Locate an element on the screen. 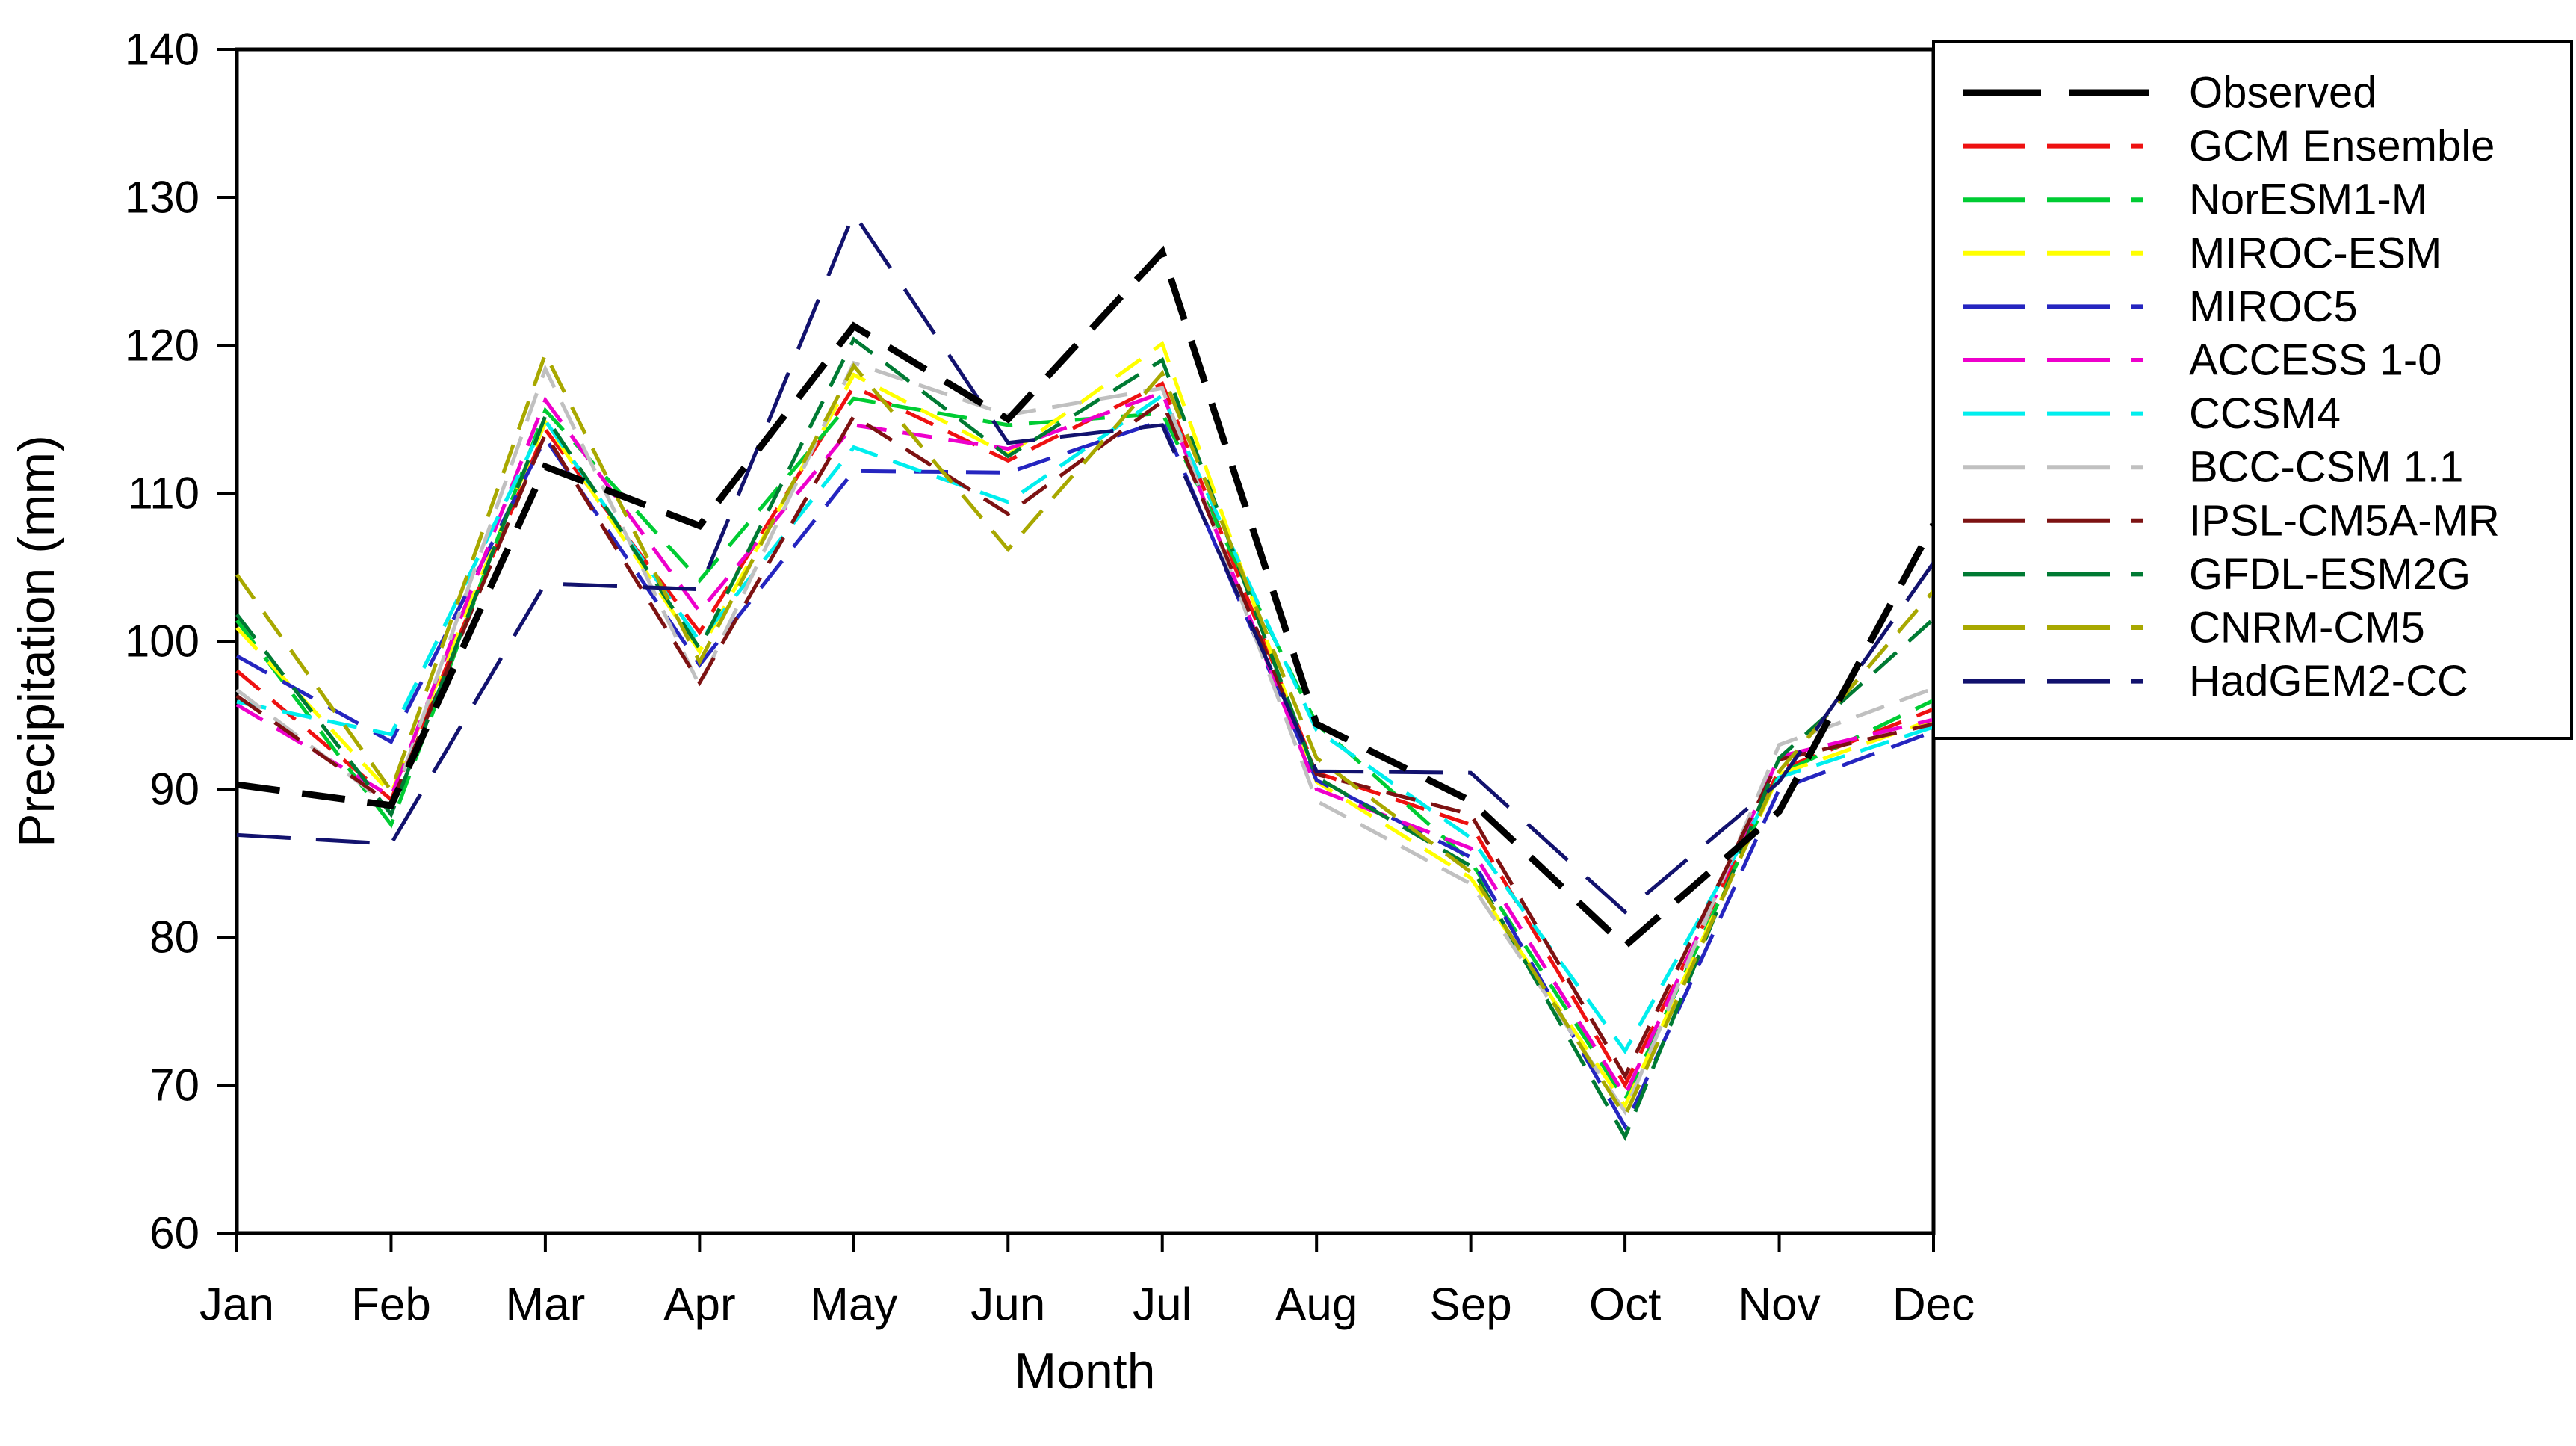  legend-item-ipsl-cm5a-mr: IPSL-CM5A-MR is located at coordinates (2231, 520).